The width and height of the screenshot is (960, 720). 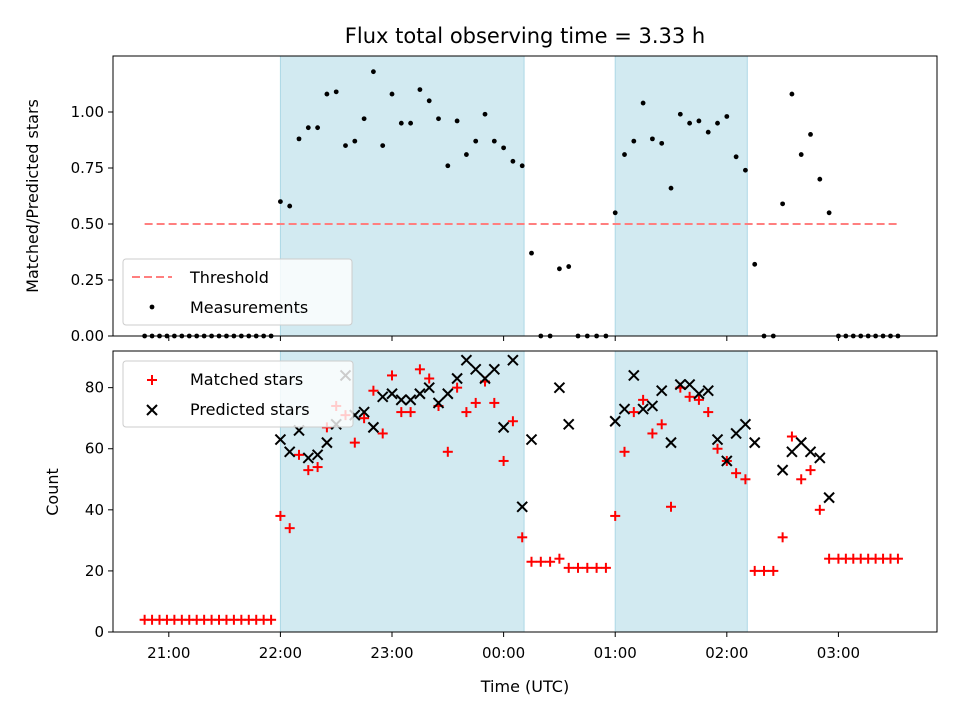 I want to click on y-tick-label: 0.25, so click(x=87, y=280).